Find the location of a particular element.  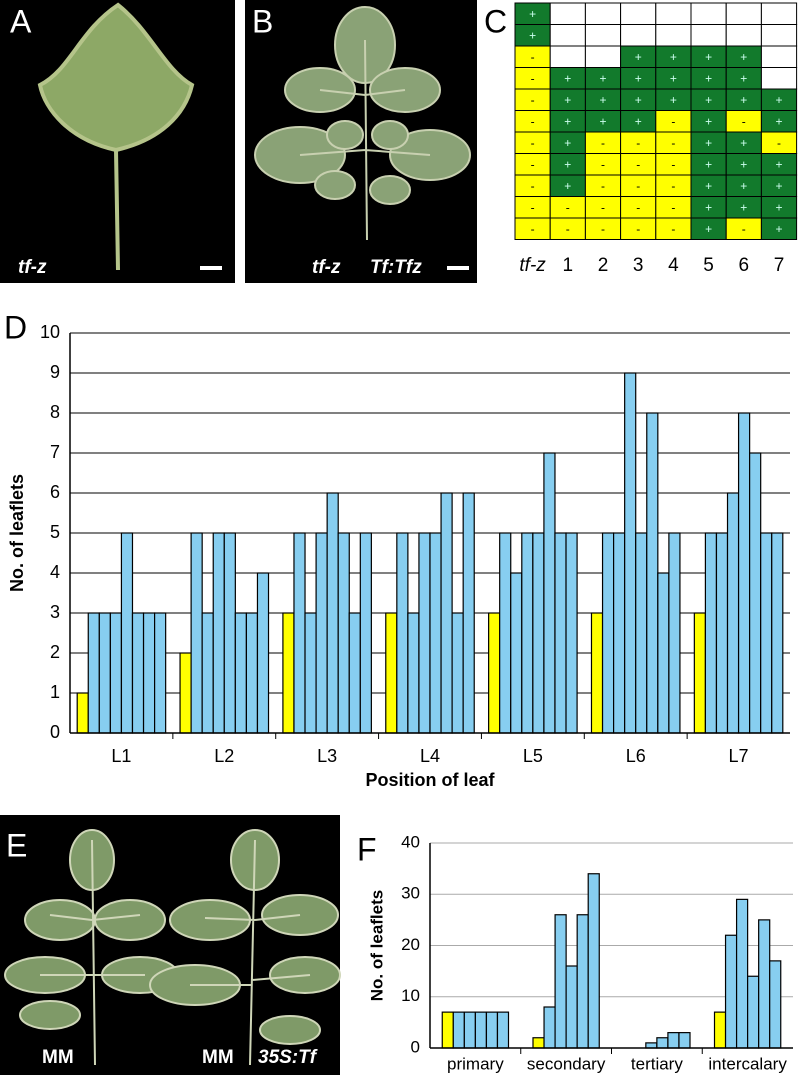

y-tick-label: 0 is located at coordinates (415, 1046).